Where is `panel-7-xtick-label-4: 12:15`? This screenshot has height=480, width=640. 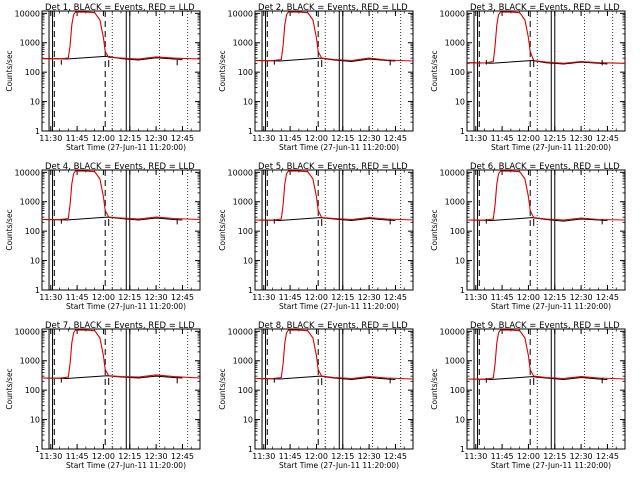 panel-7-xtick-label-4: 12:15 is located at coordinates (129, 456).